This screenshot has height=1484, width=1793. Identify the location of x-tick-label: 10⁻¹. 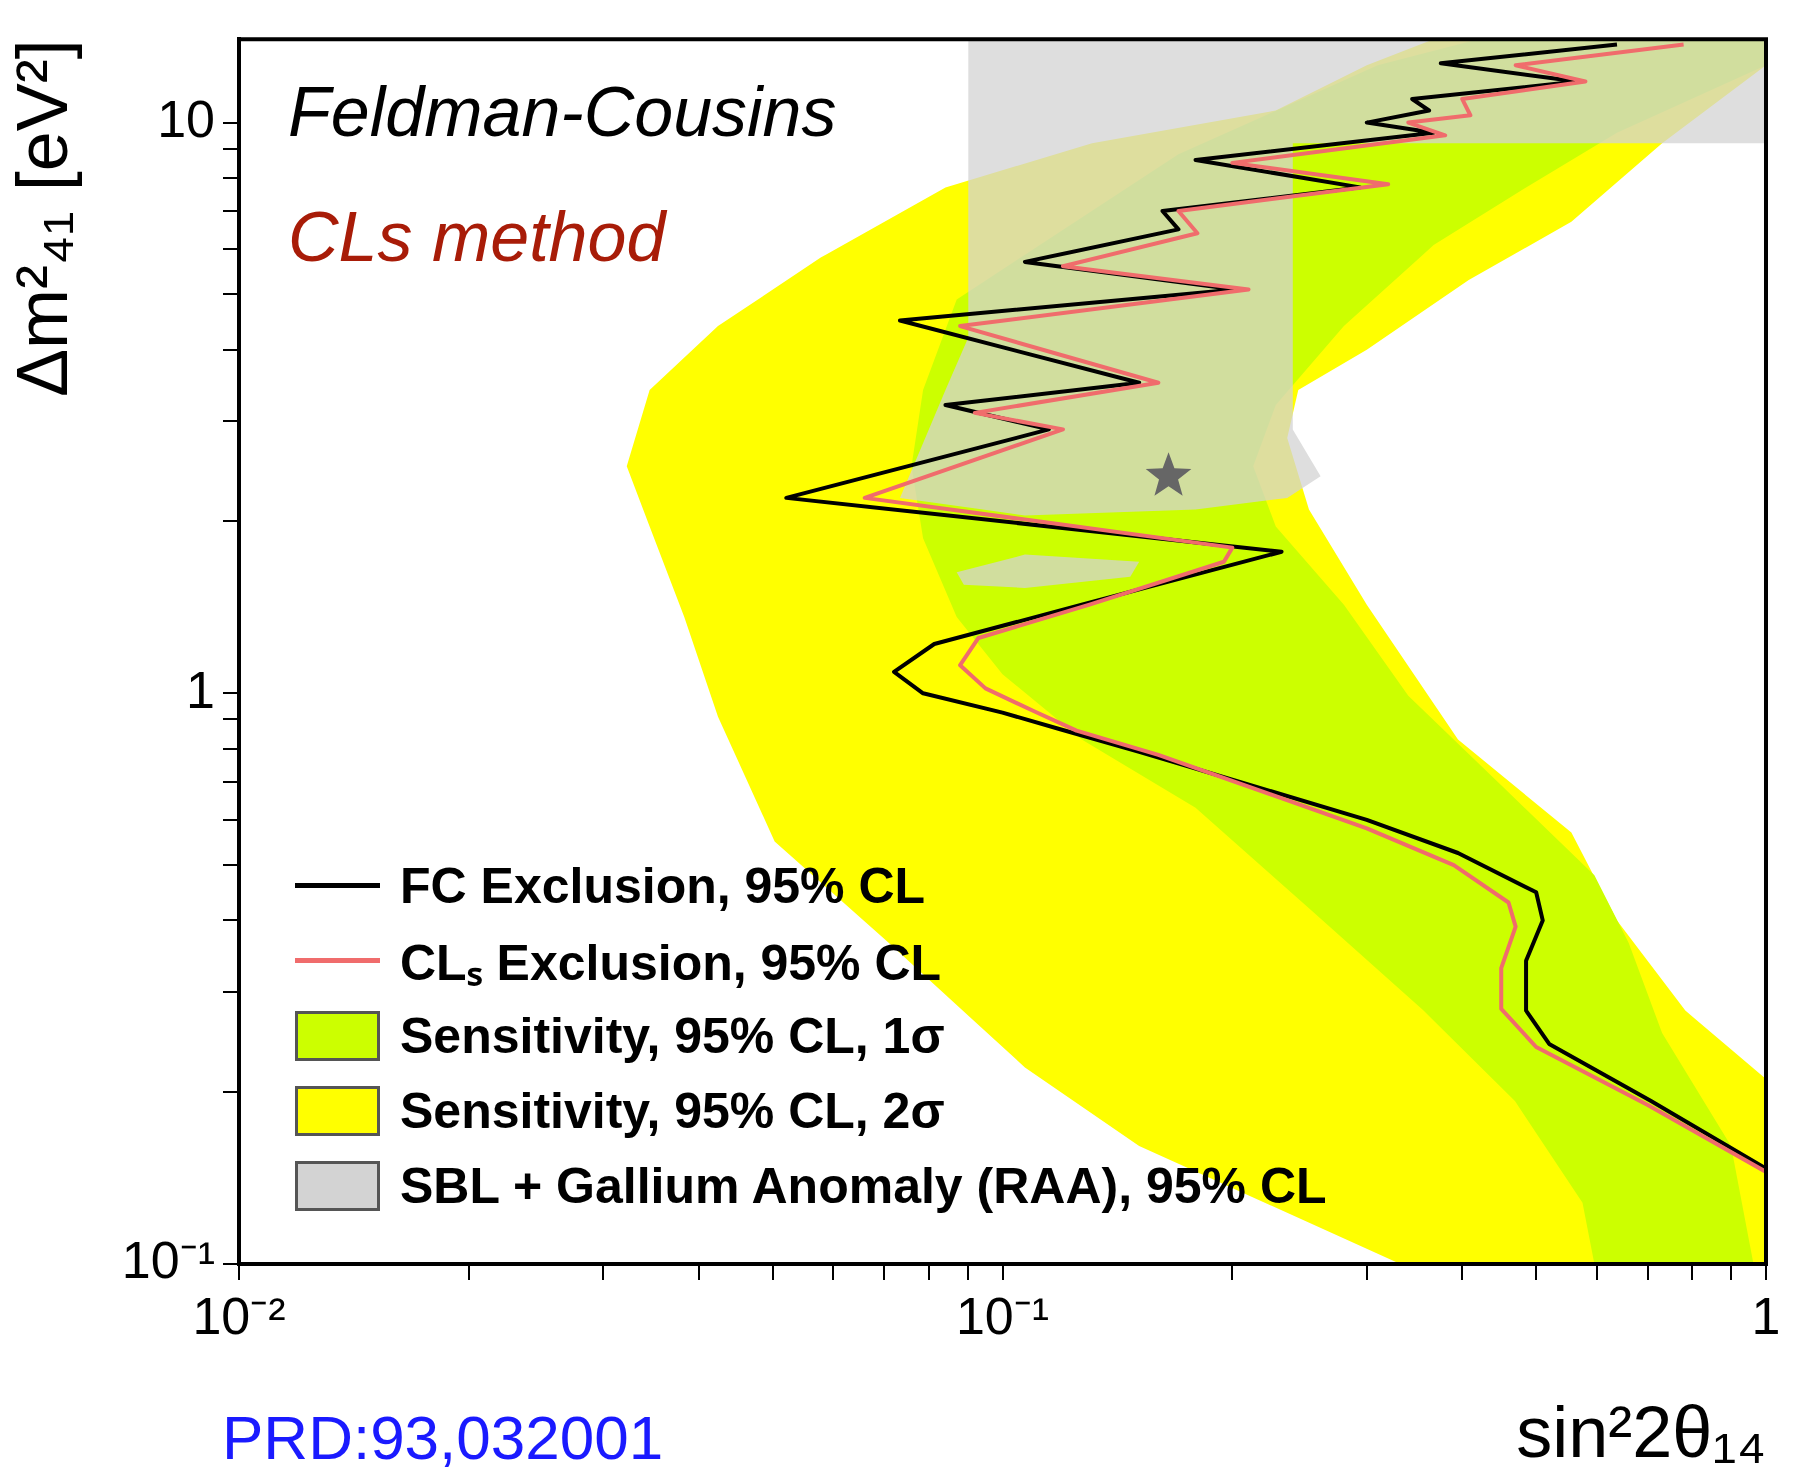
(1002, 1315).